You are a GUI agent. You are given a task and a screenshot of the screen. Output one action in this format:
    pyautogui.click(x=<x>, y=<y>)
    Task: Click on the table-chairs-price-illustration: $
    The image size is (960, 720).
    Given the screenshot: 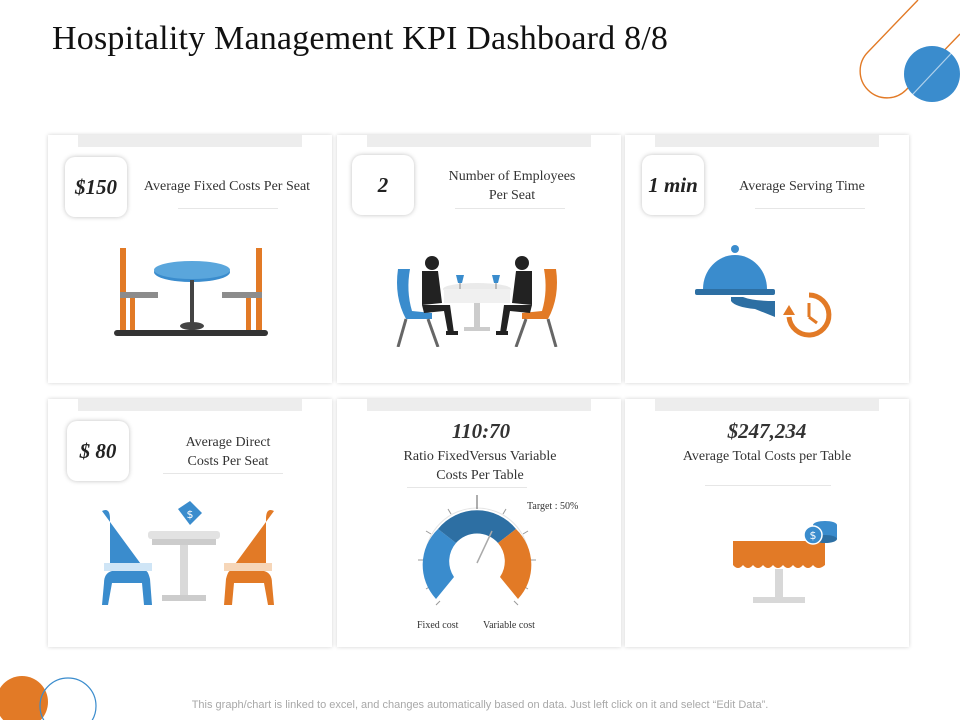 What is the action you would take?
    pyautogui.click(x=188, y=553)
    